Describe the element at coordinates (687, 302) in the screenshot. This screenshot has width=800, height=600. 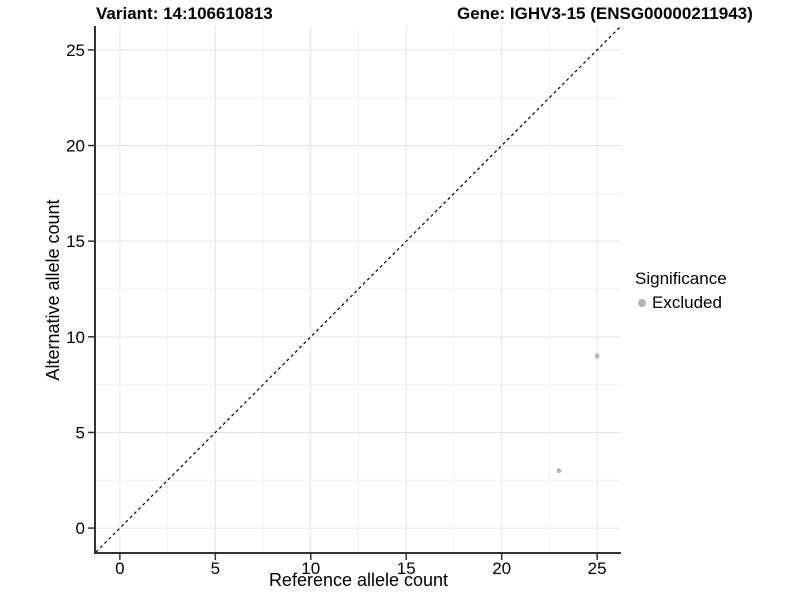
I see `legend-item-label: Excluded` at that location.